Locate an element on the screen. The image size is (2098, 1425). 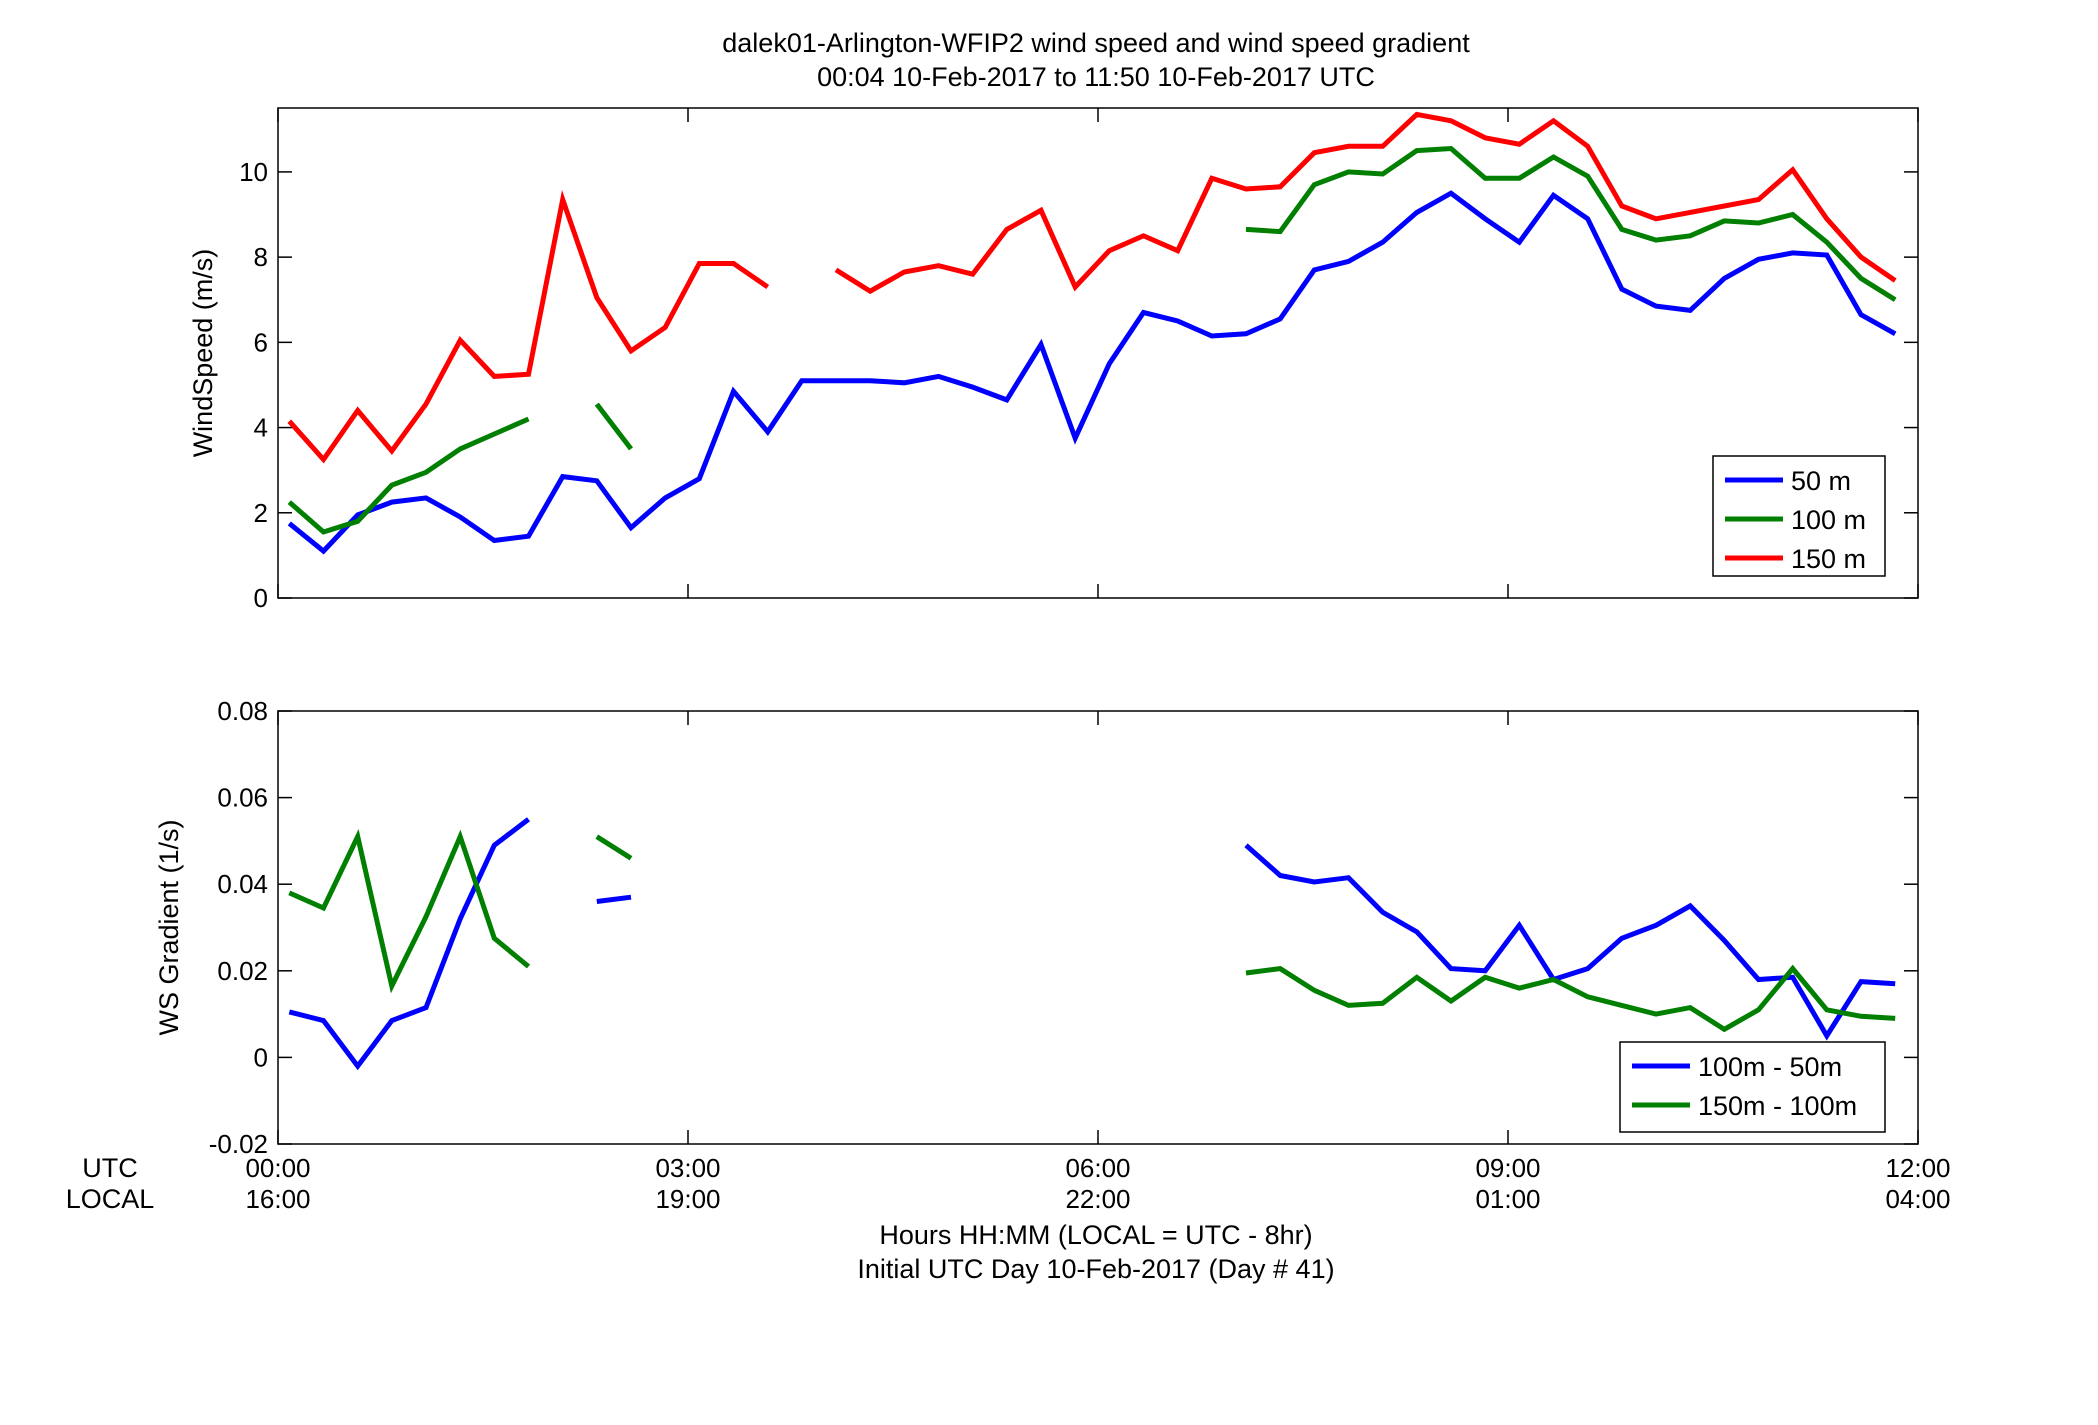
y-axis-label: WindSpeed (m/s) is located at coordinates (203, 353).